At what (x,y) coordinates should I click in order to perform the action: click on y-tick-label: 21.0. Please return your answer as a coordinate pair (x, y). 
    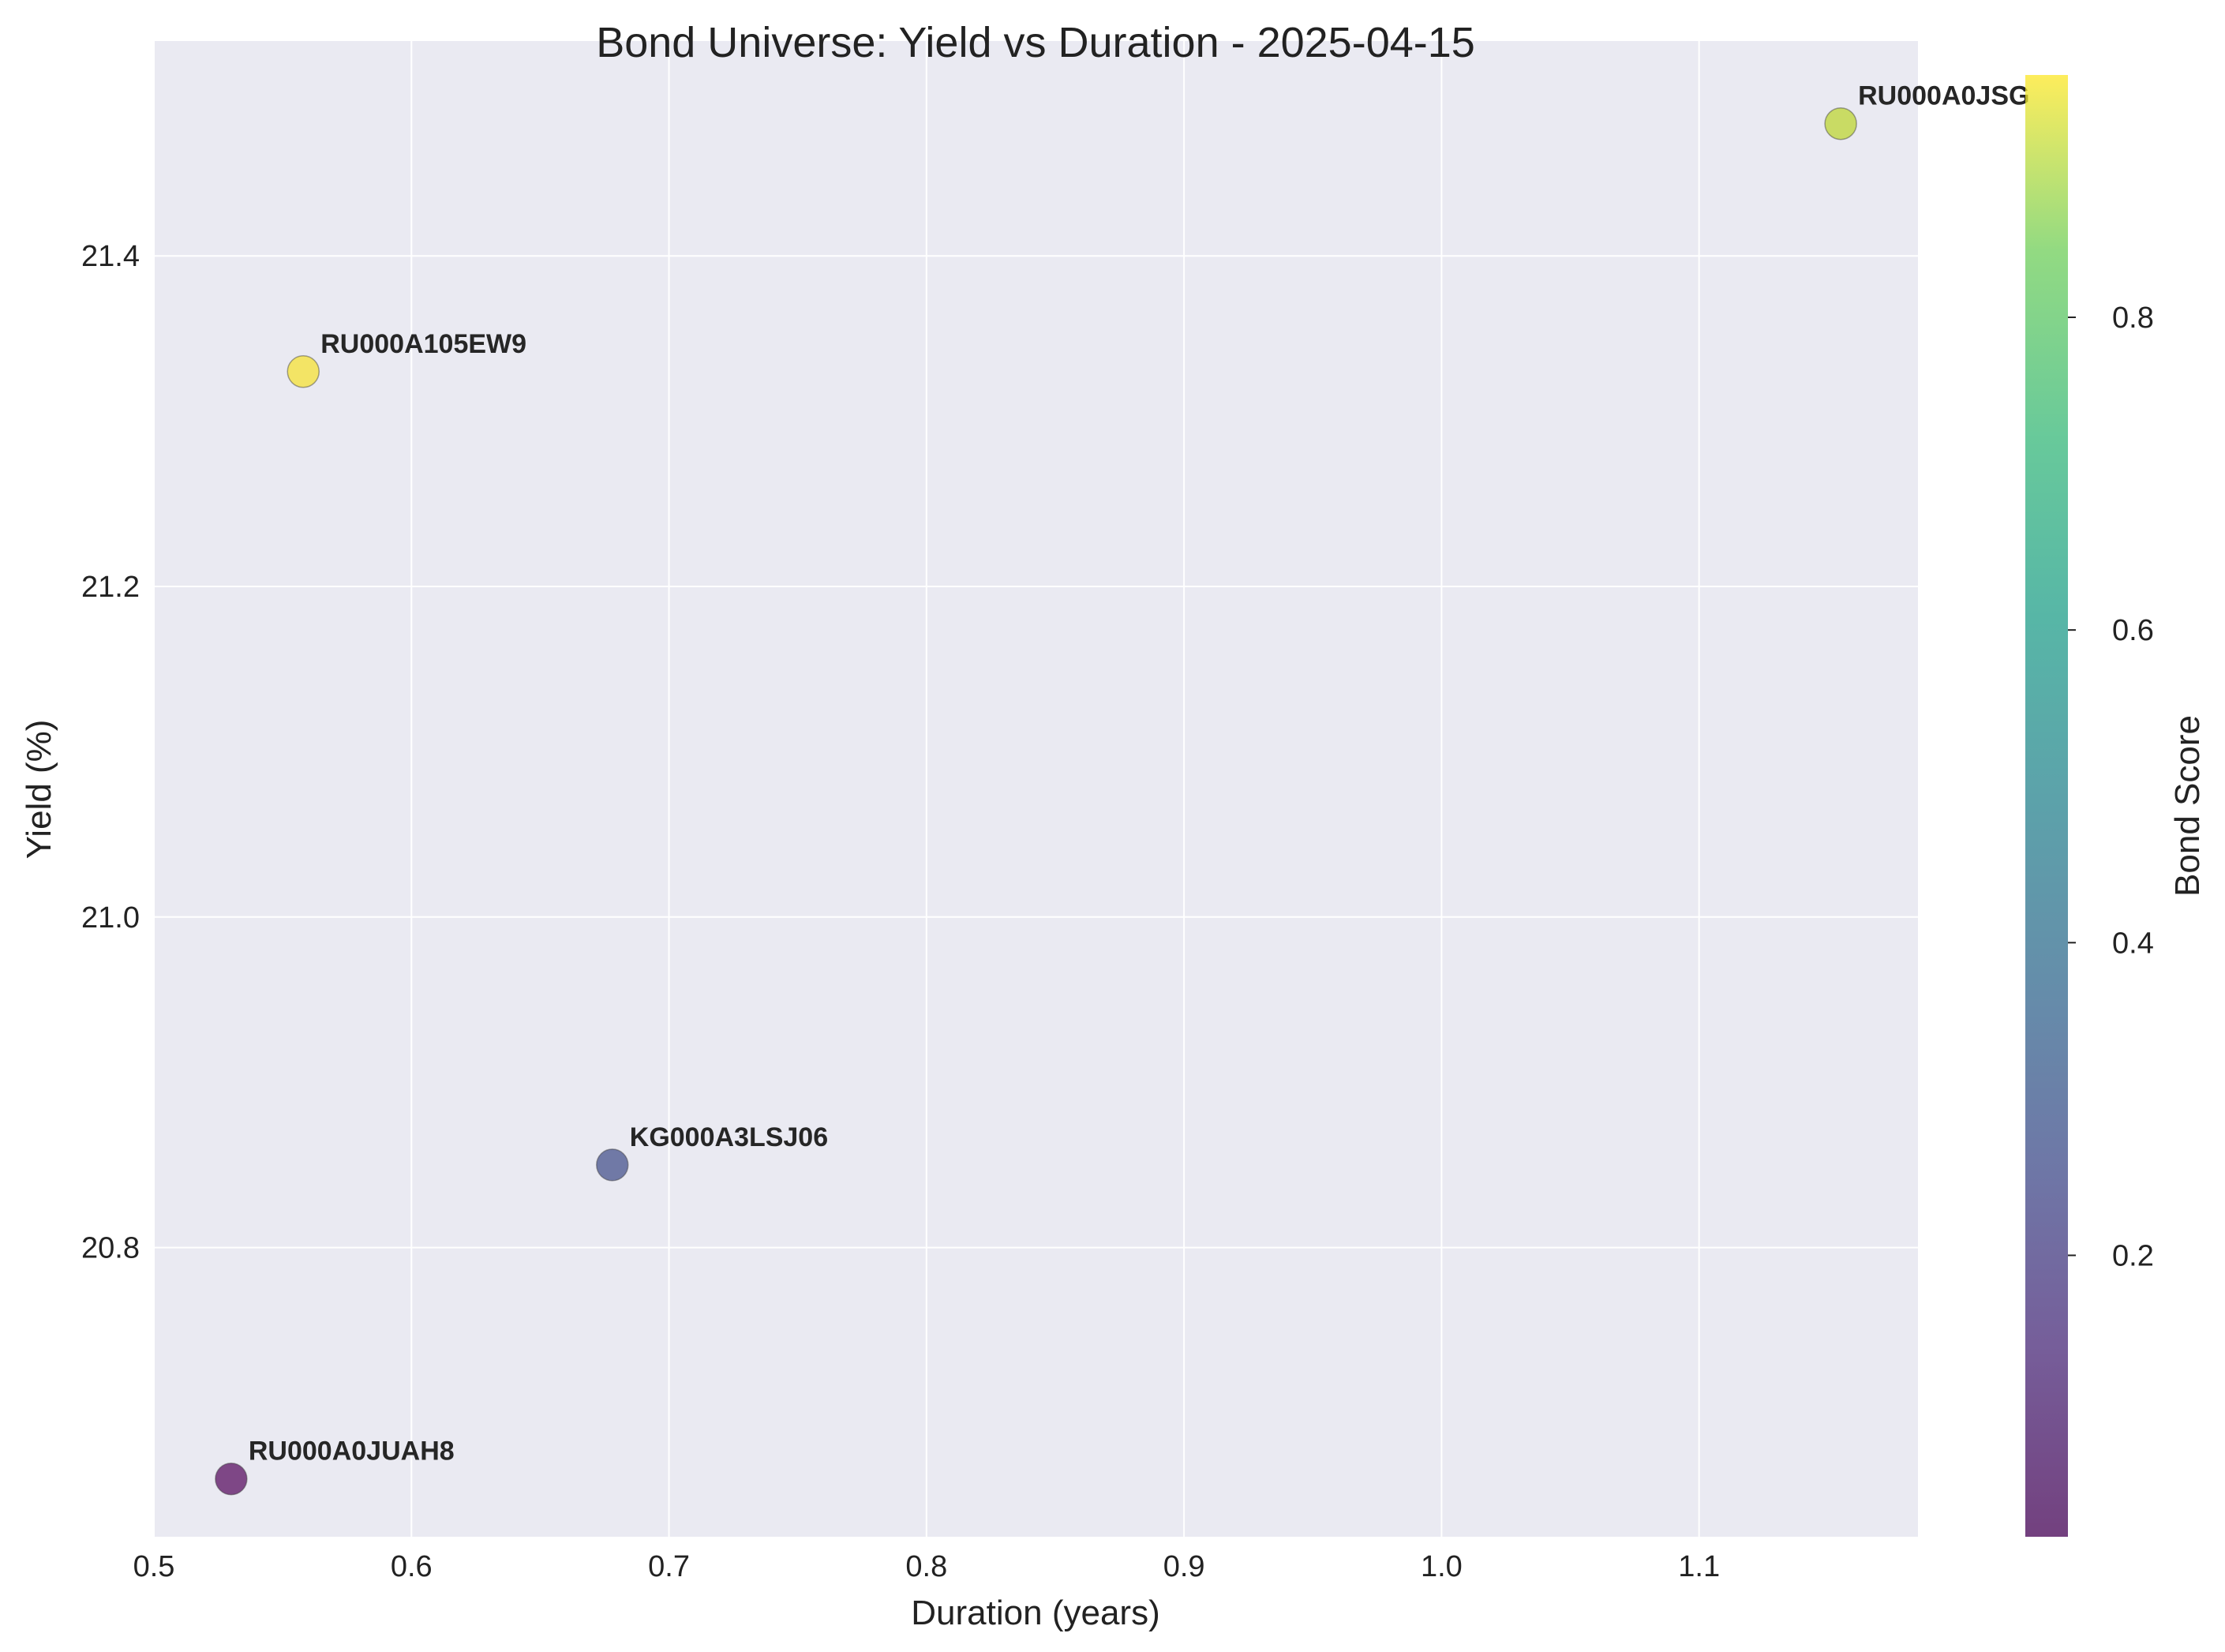
    Looking at the image, I should click on (111, 918).